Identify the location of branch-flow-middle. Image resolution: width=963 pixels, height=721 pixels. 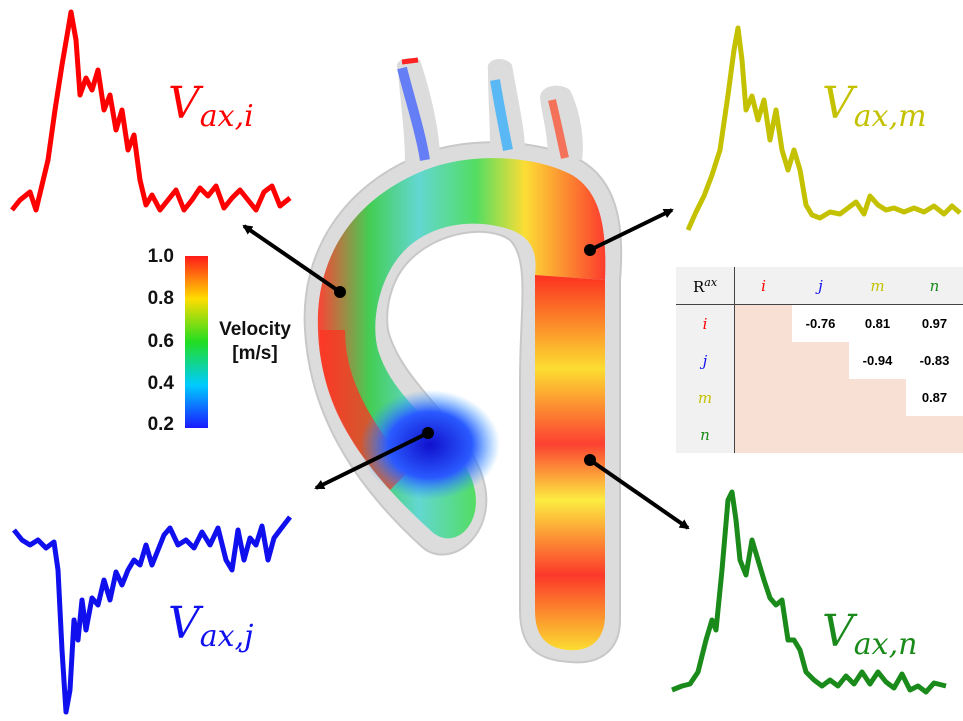
(501, 115).